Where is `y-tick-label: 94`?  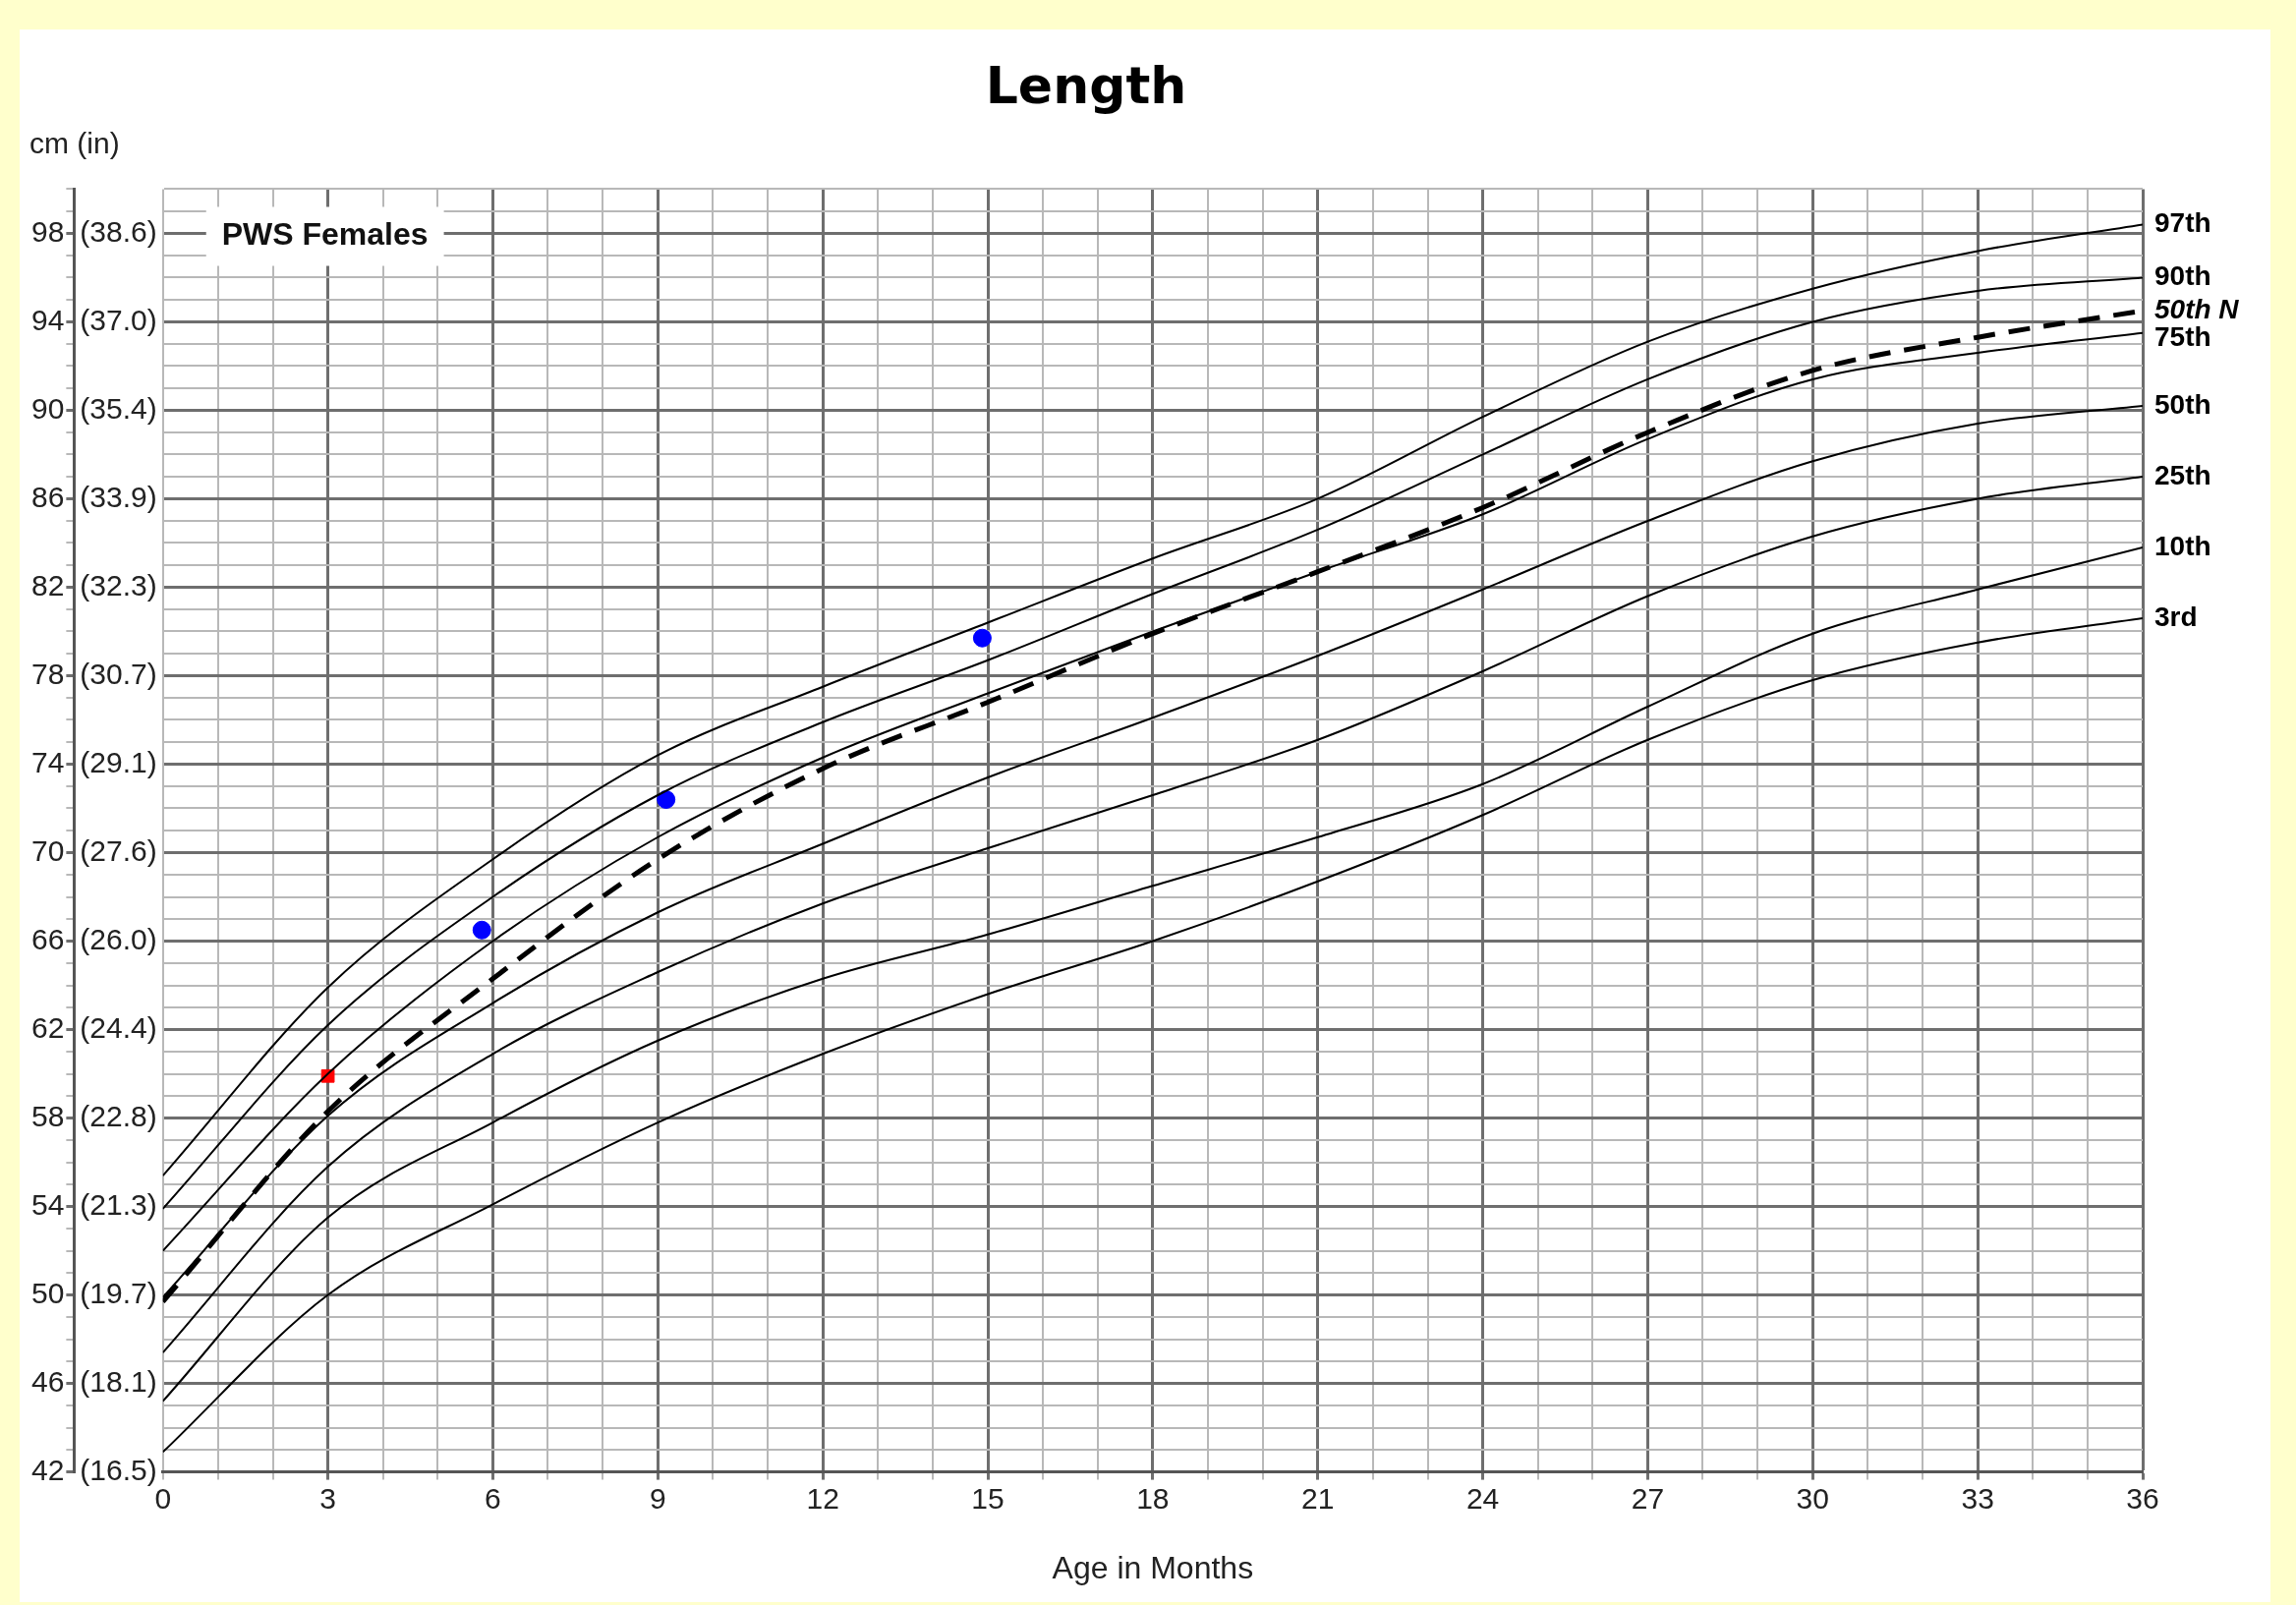 y-tick-label: 94 is located at coordinates (48, 319).